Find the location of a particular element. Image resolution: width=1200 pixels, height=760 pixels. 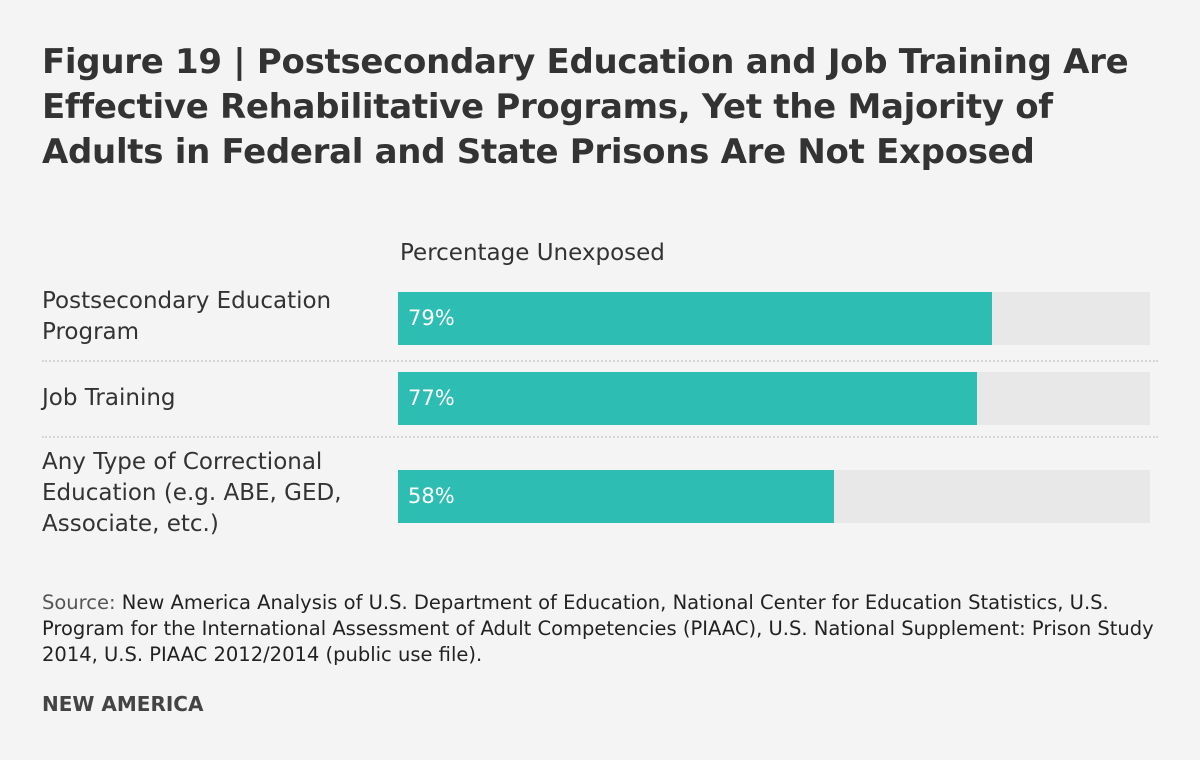

data-label: 58% is located at coordinates (431, 496).